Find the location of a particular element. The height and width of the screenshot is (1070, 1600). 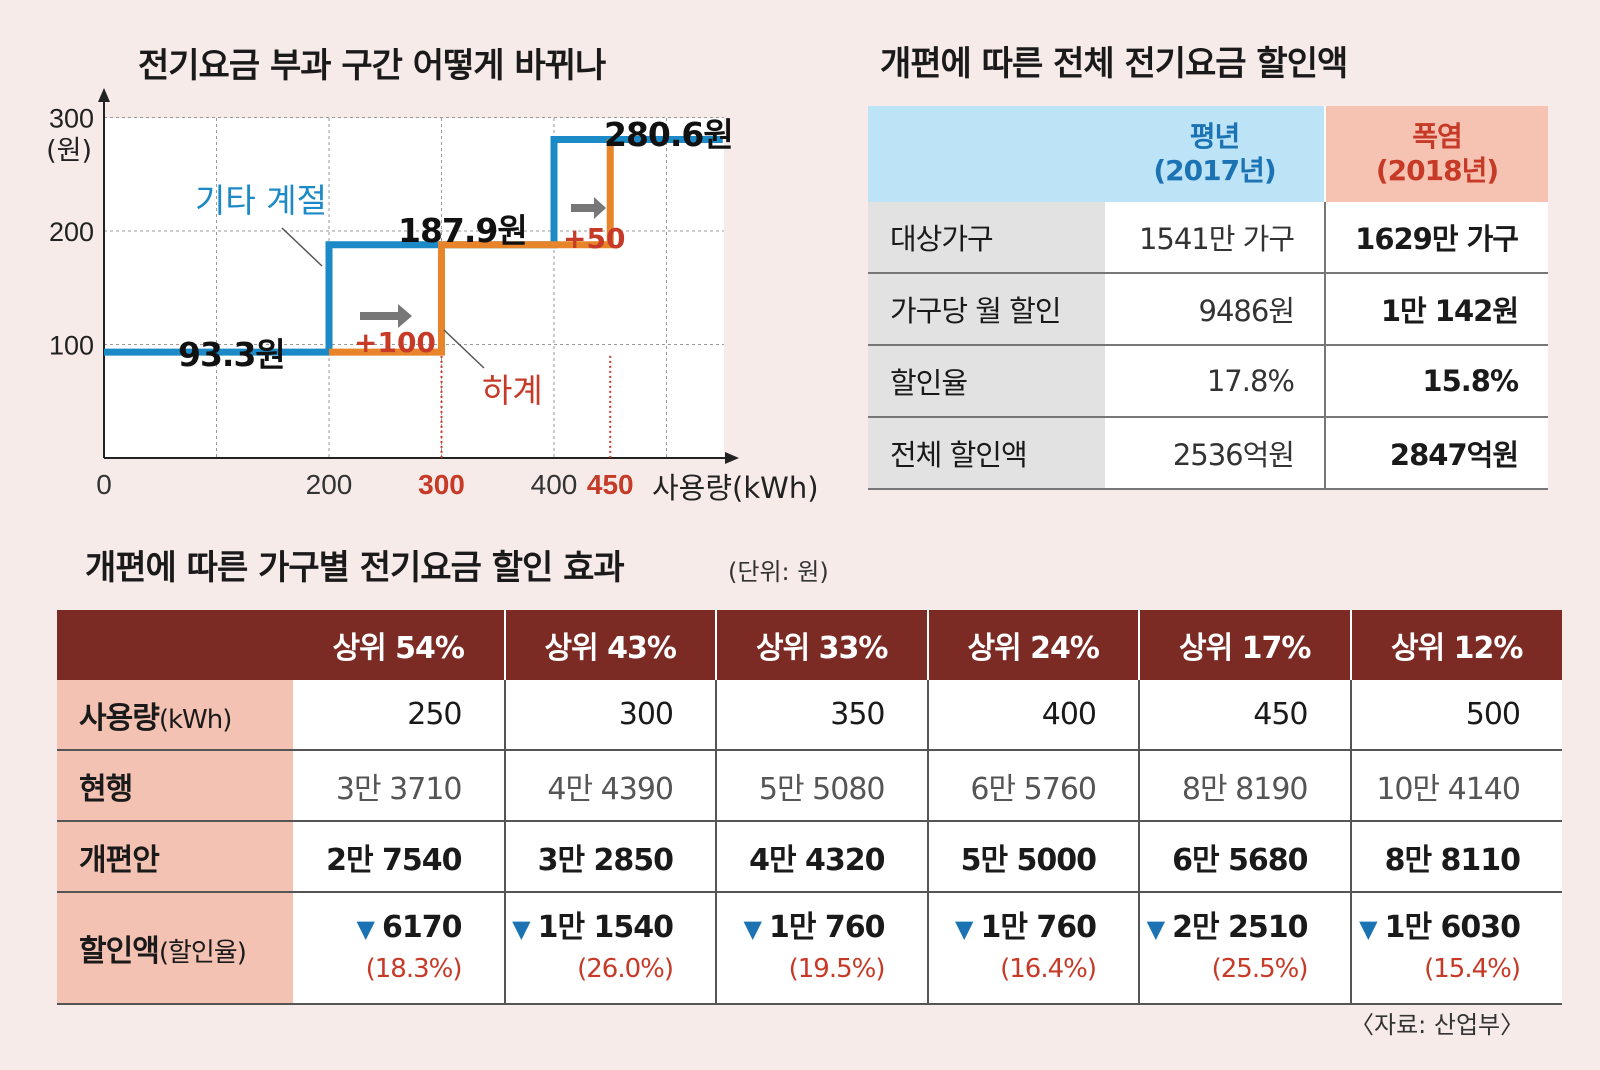

x-tick-label: 400 is located at coordinates (554, 484).